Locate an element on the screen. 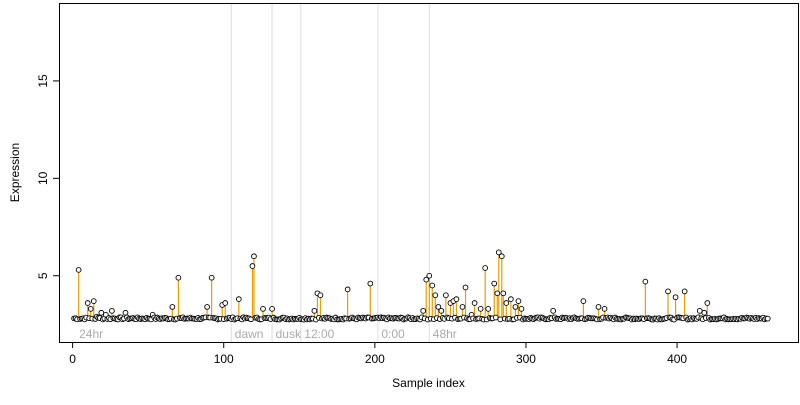  region-label: 48hr is located at coordinates (445, 334).